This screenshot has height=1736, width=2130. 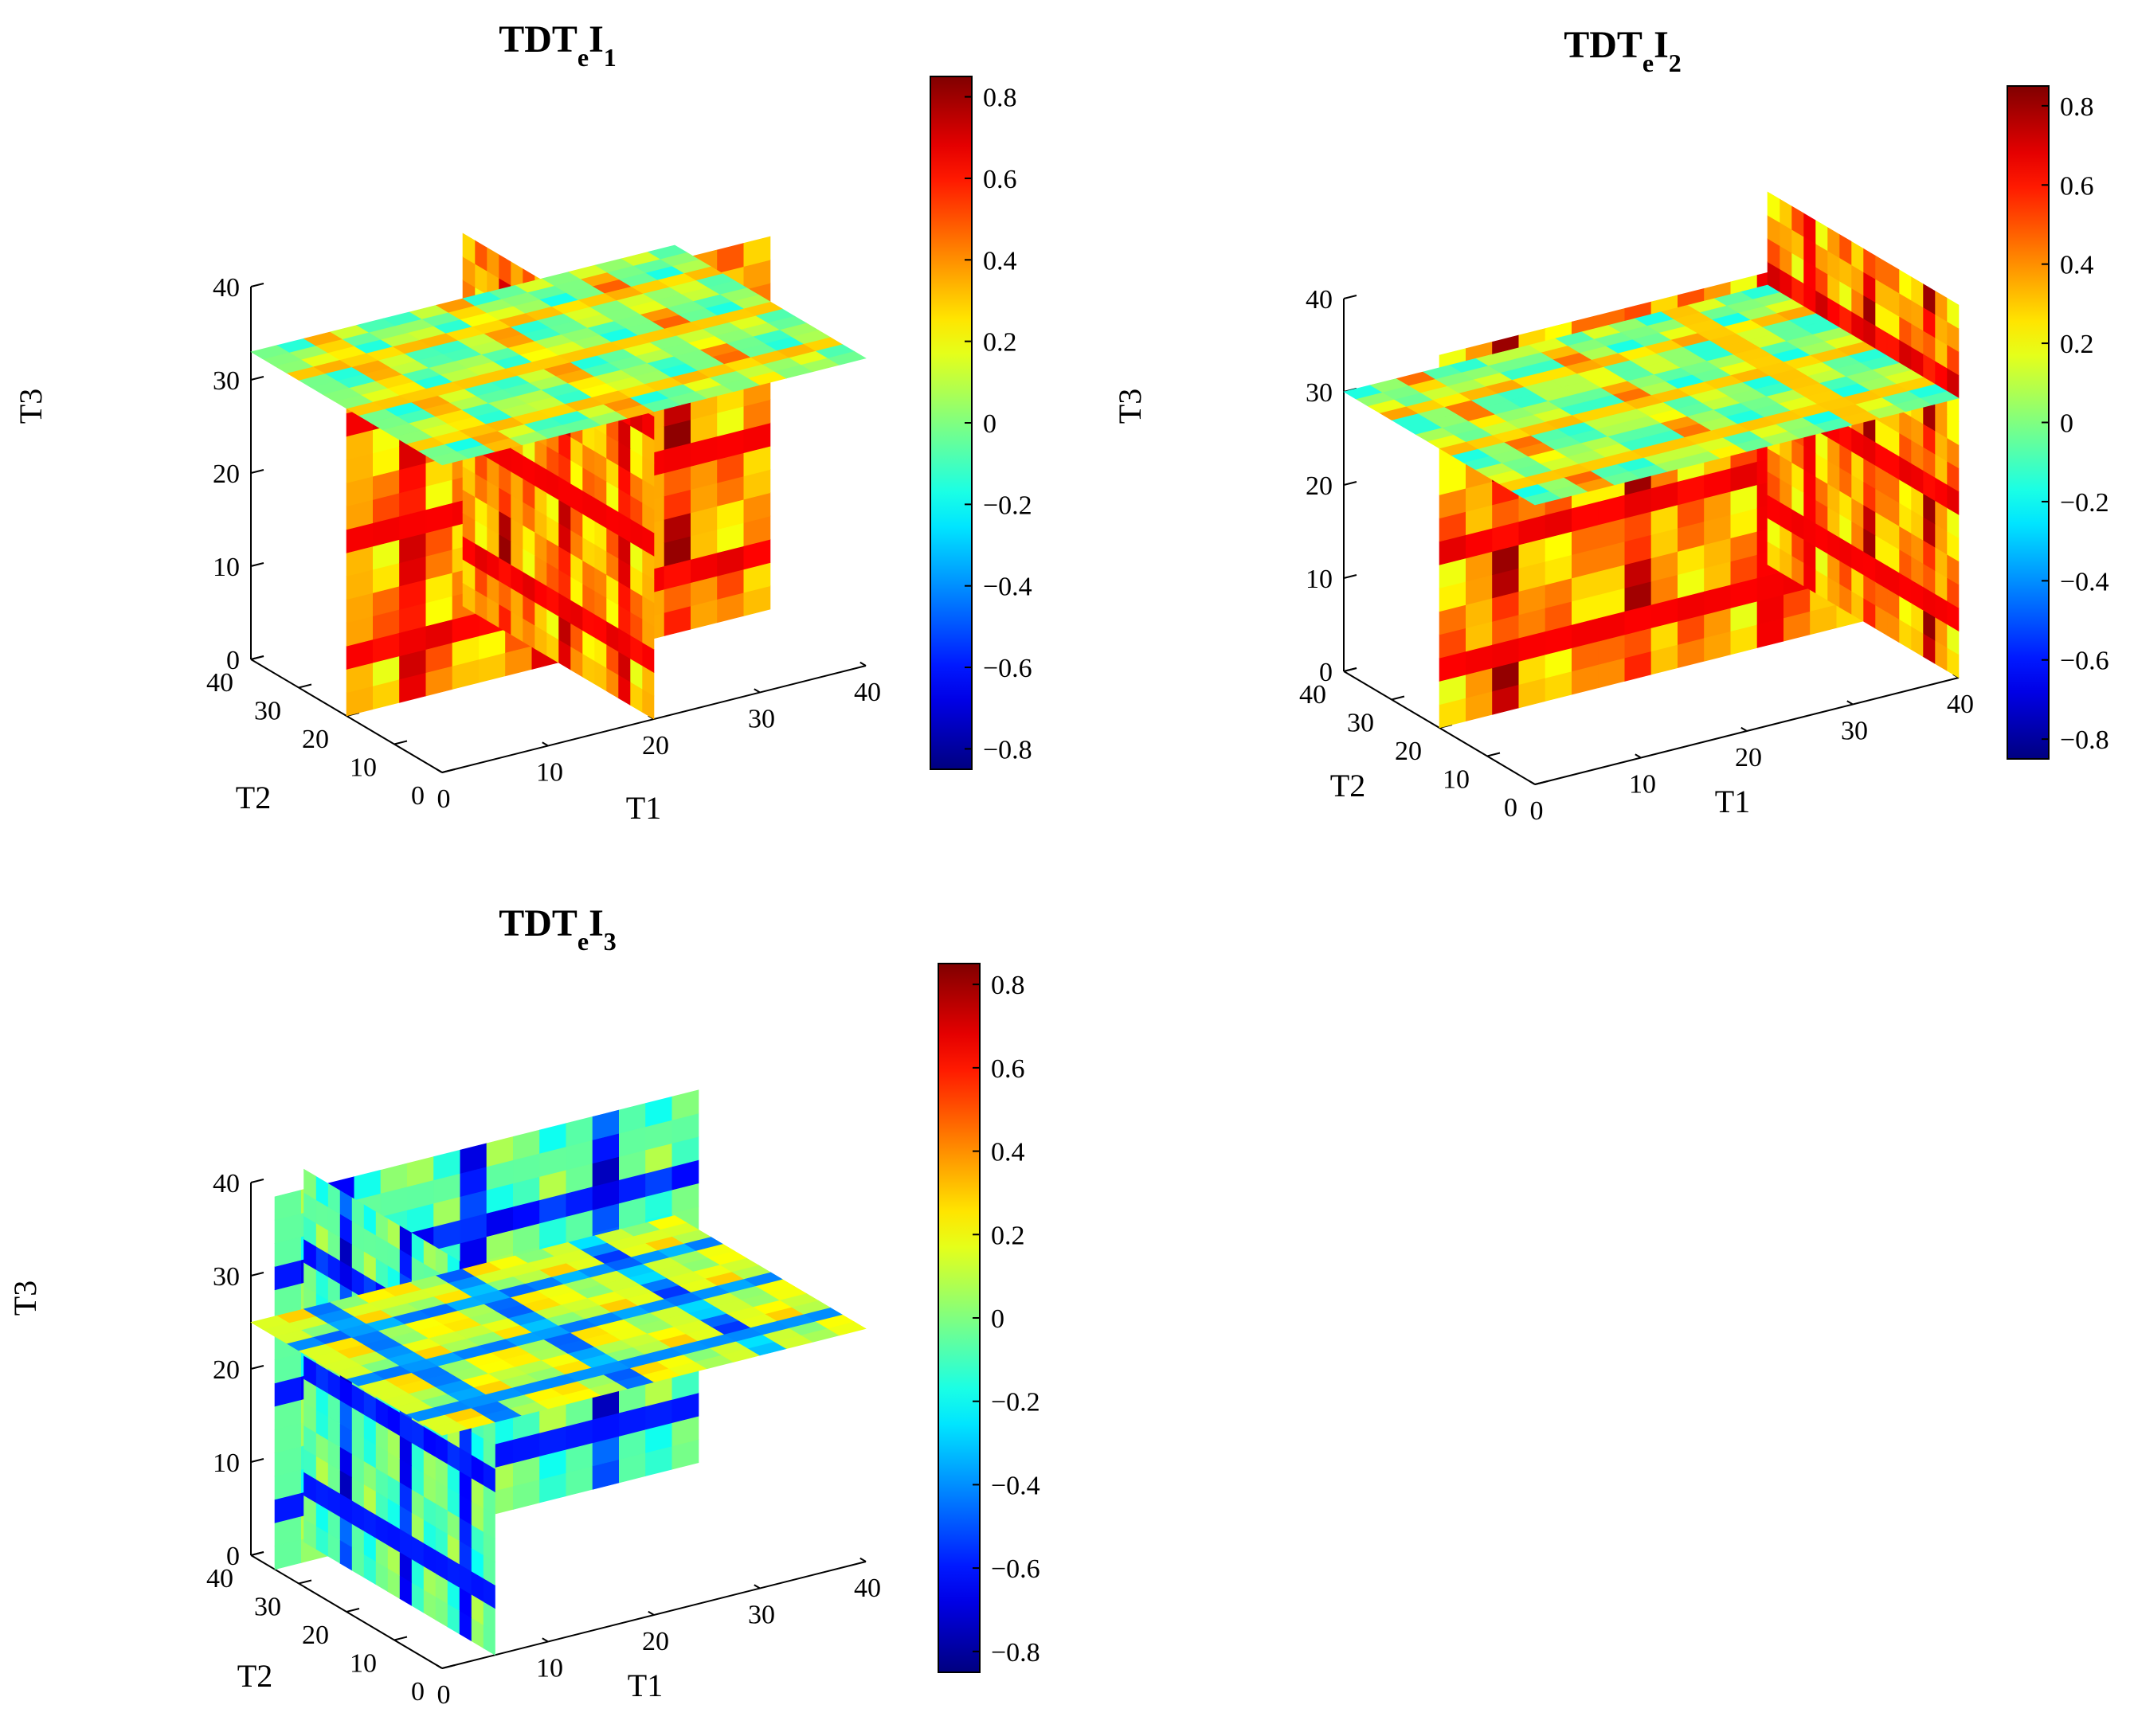 What do you see at coordinates (1623, 51) in the screenshot?
I see `chart-title: TDTeI2` at bounding box center [1623, 51].